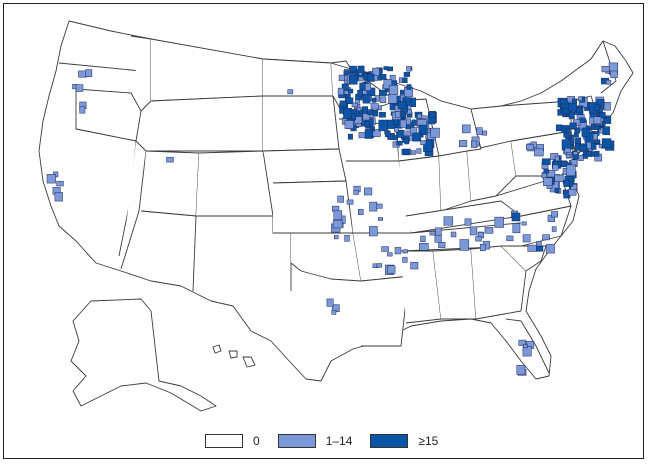  What do you see at coordinates (339, 441) in the screenshot?
I see `legend-label-low: 1–14` at bounding box center [339, 441].